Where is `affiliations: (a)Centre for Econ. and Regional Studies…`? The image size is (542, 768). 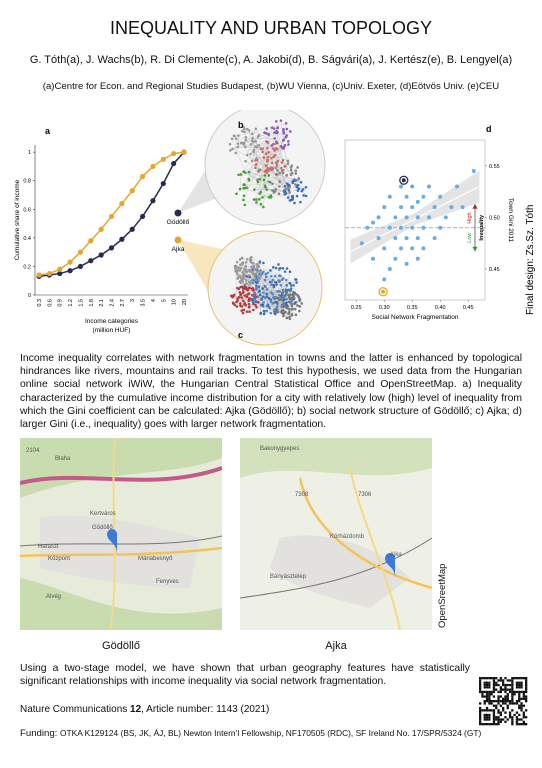 affiliations: (a)Centre for Econ. and Regional Studies… is located at coordinates (271, 86).